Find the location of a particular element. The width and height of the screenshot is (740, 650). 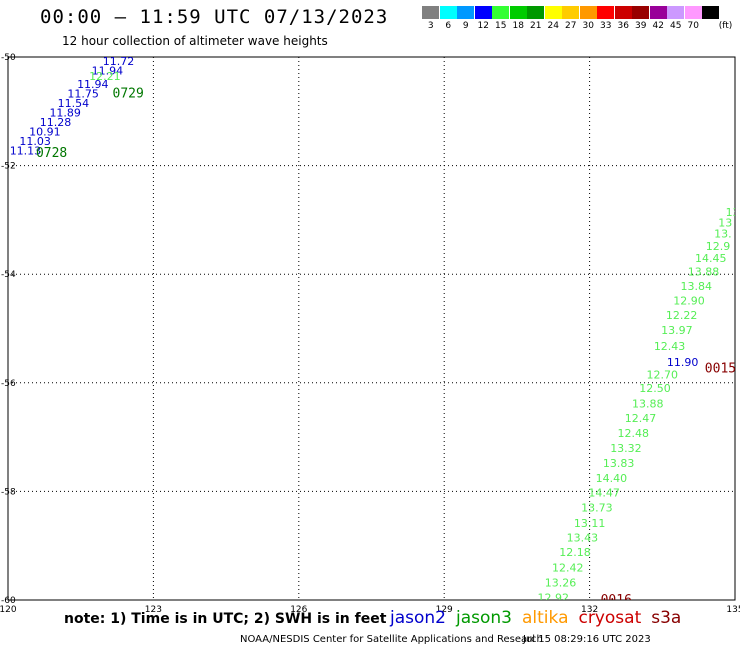

color-scale-unit: (ft) is located at coordinates (725, 26).